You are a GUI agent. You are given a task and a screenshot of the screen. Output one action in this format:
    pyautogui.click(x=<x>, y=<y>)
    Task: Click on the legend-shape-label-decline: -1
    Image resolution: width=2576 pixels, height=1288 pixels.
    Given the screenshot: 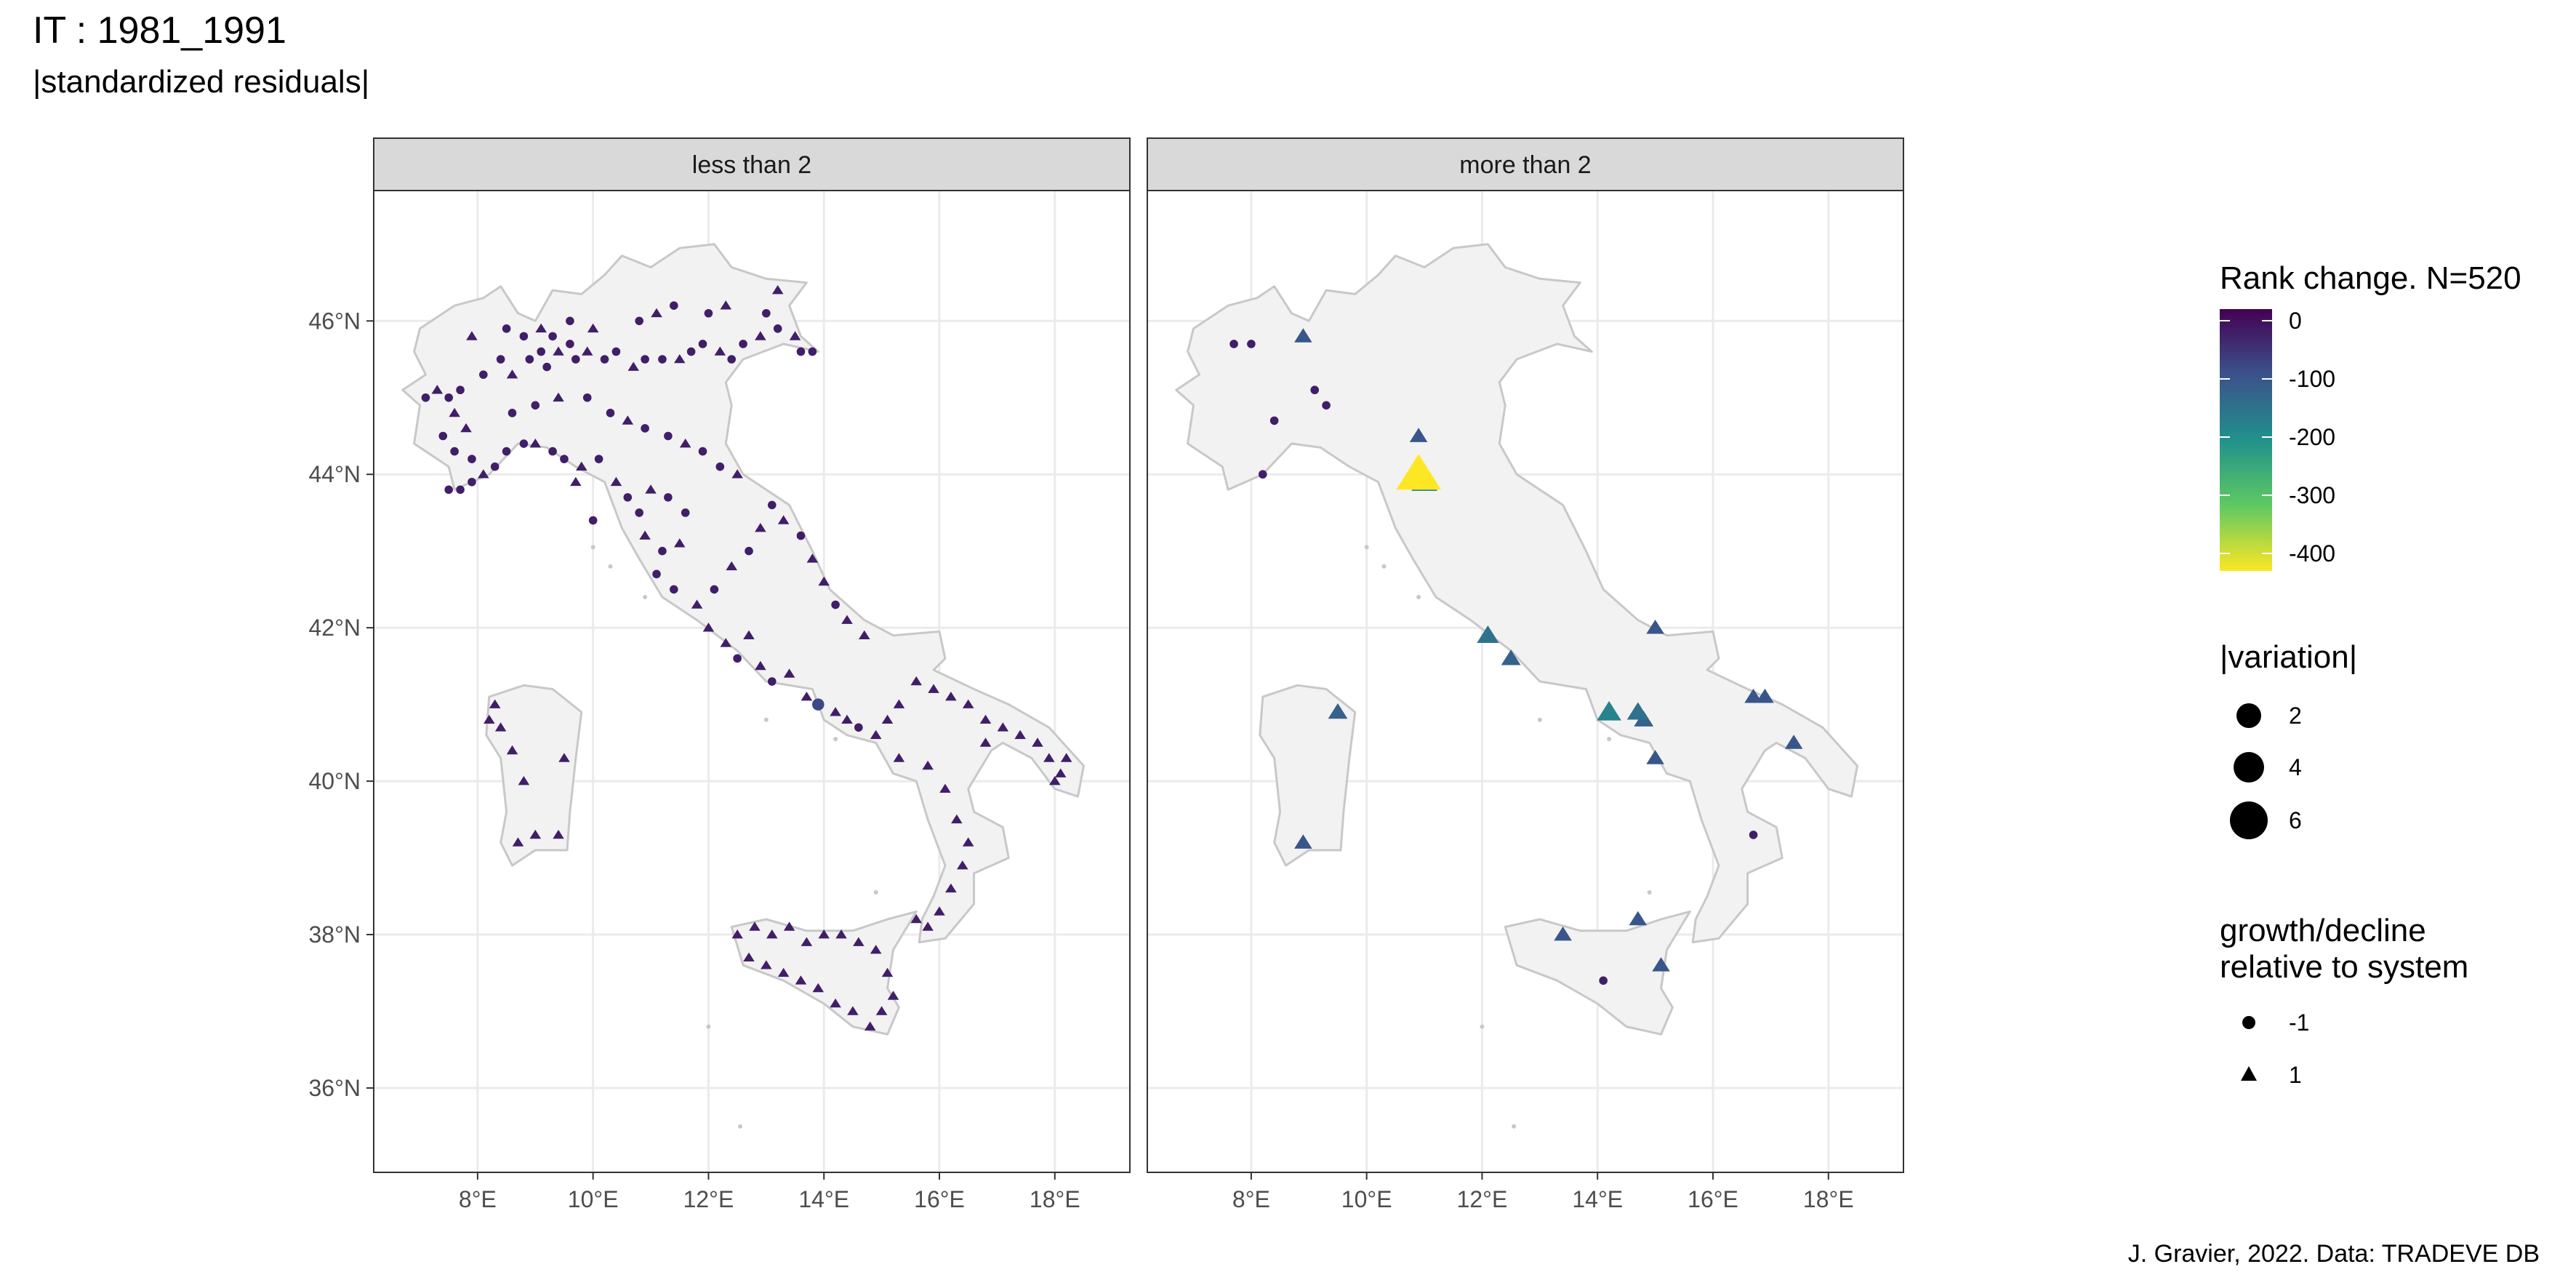 What is the action you would take?
    pyautogui.click(x=2299, y=1022)
    